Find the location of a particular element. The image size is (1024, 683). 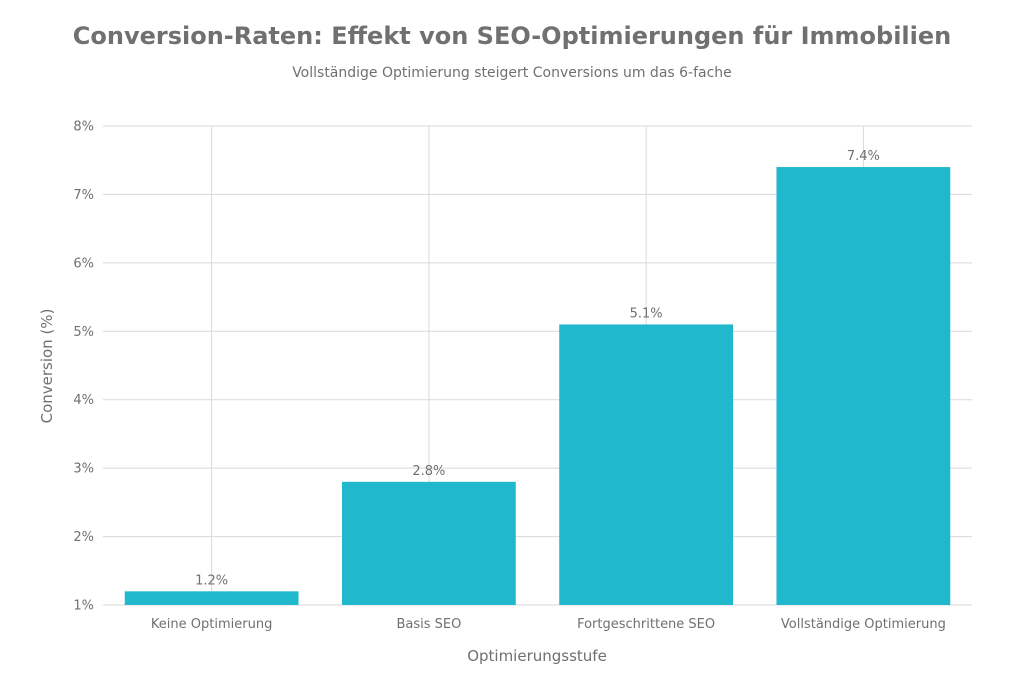

y-tick-label: 8% is located at coordinates (83, 127).